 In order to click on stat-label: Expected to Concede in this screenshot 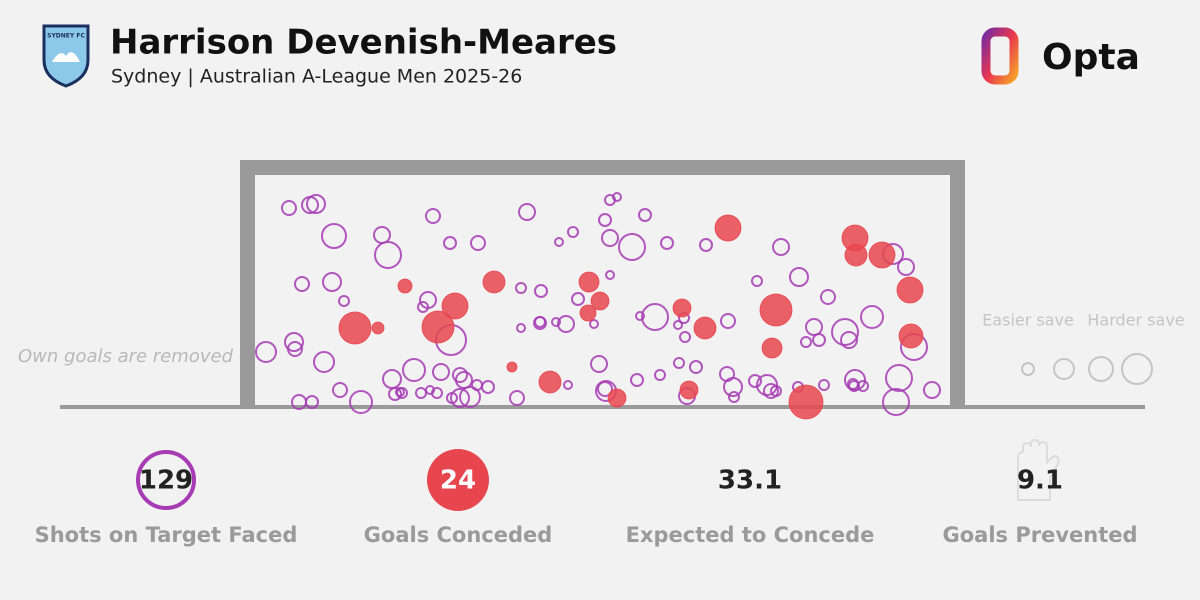, I will do `click(750, 535)`.